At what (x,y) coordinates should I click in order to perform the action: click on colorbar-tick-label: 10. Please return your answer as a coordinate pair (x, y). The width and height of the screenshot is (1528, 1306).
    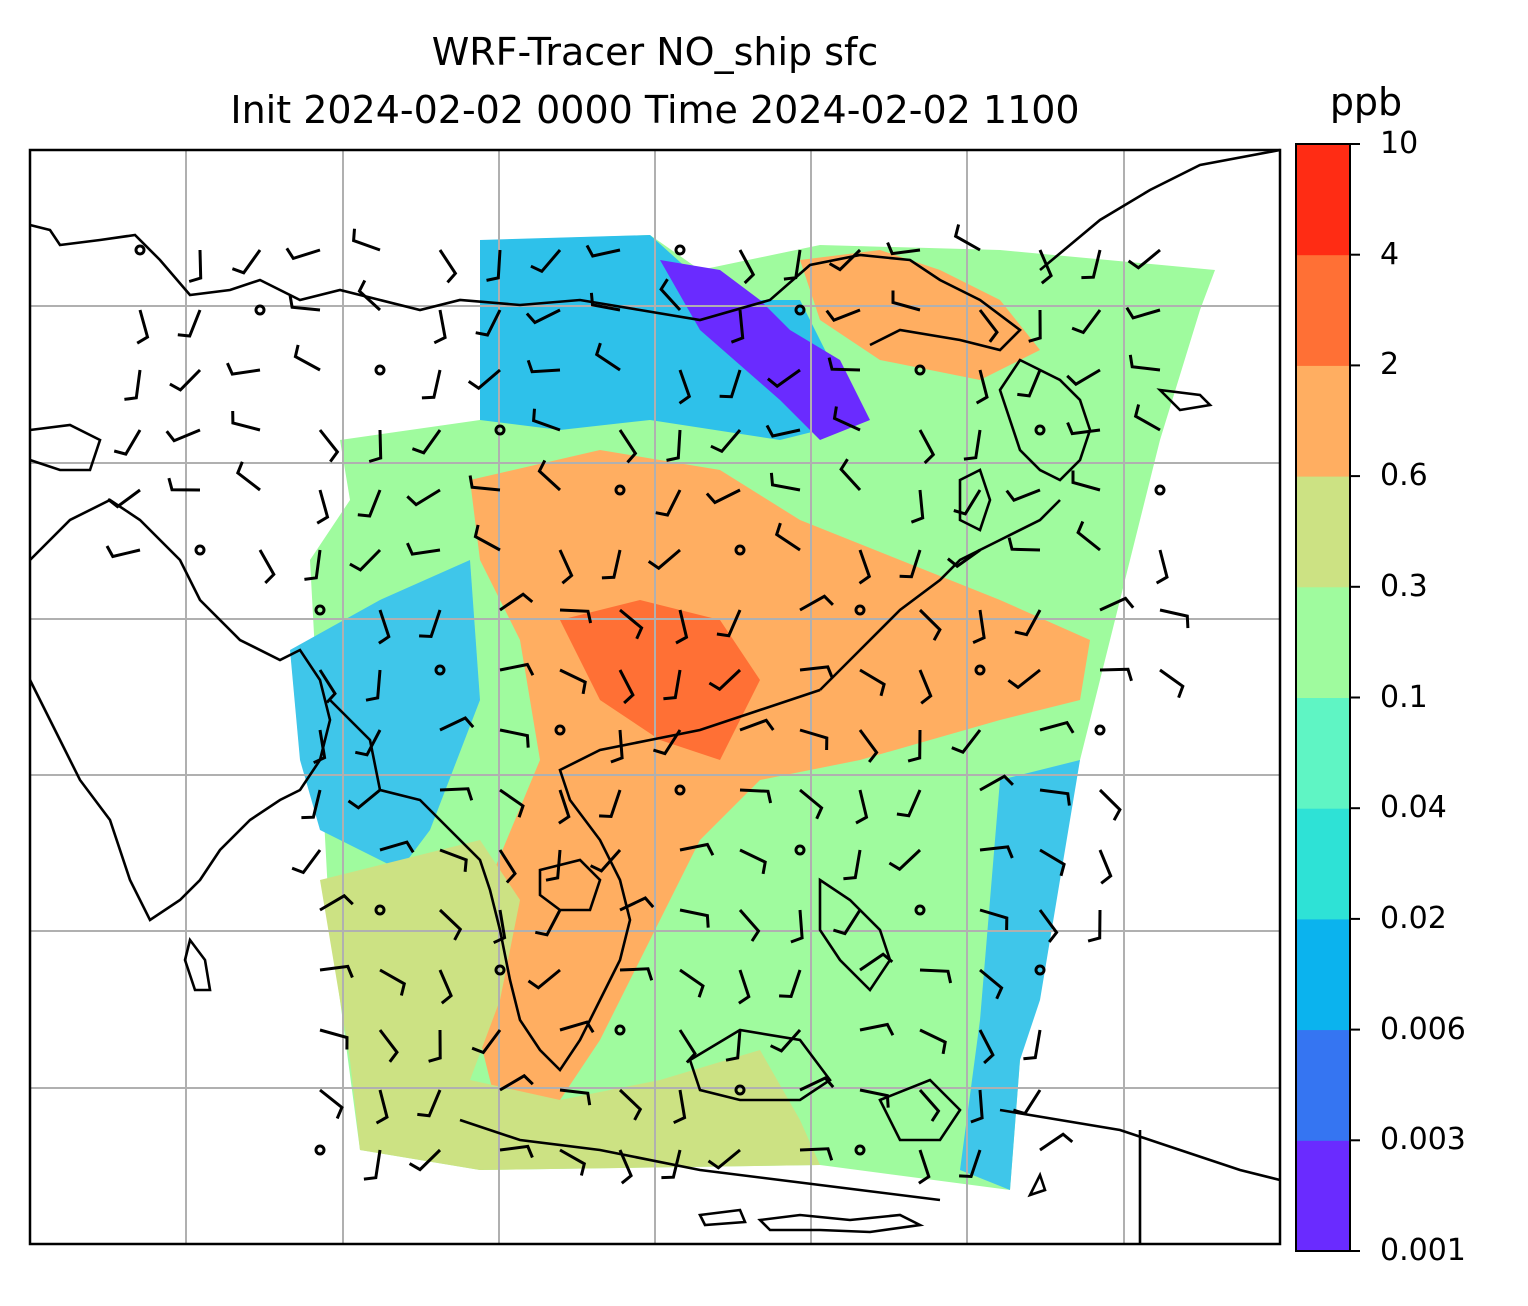
    Looking at the image, I should click on (1399, 143).